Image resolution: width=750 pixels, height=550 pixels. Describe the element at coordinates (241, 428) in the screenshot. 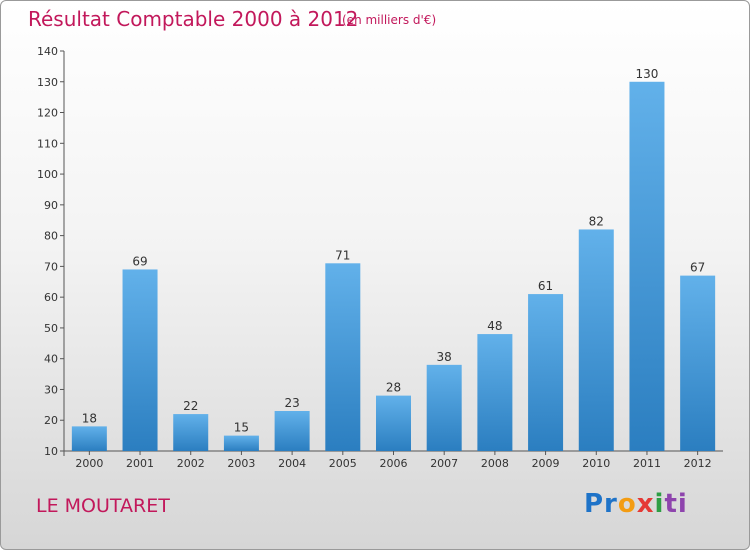

I see `data-label: 15` at that location.